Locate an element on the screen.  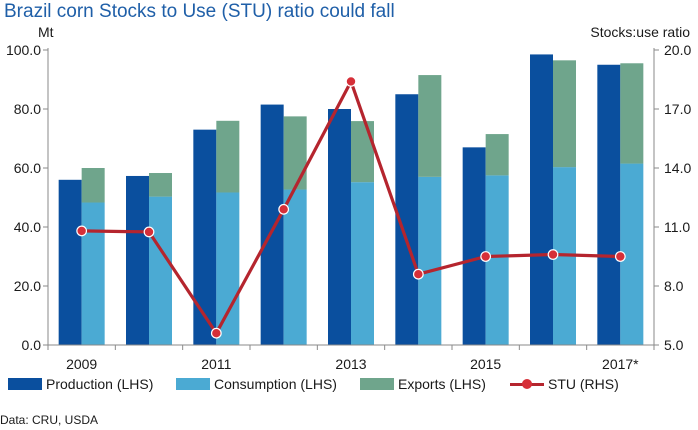
x-axis-tick-label: 2015 is located at coordinates (485, 363).